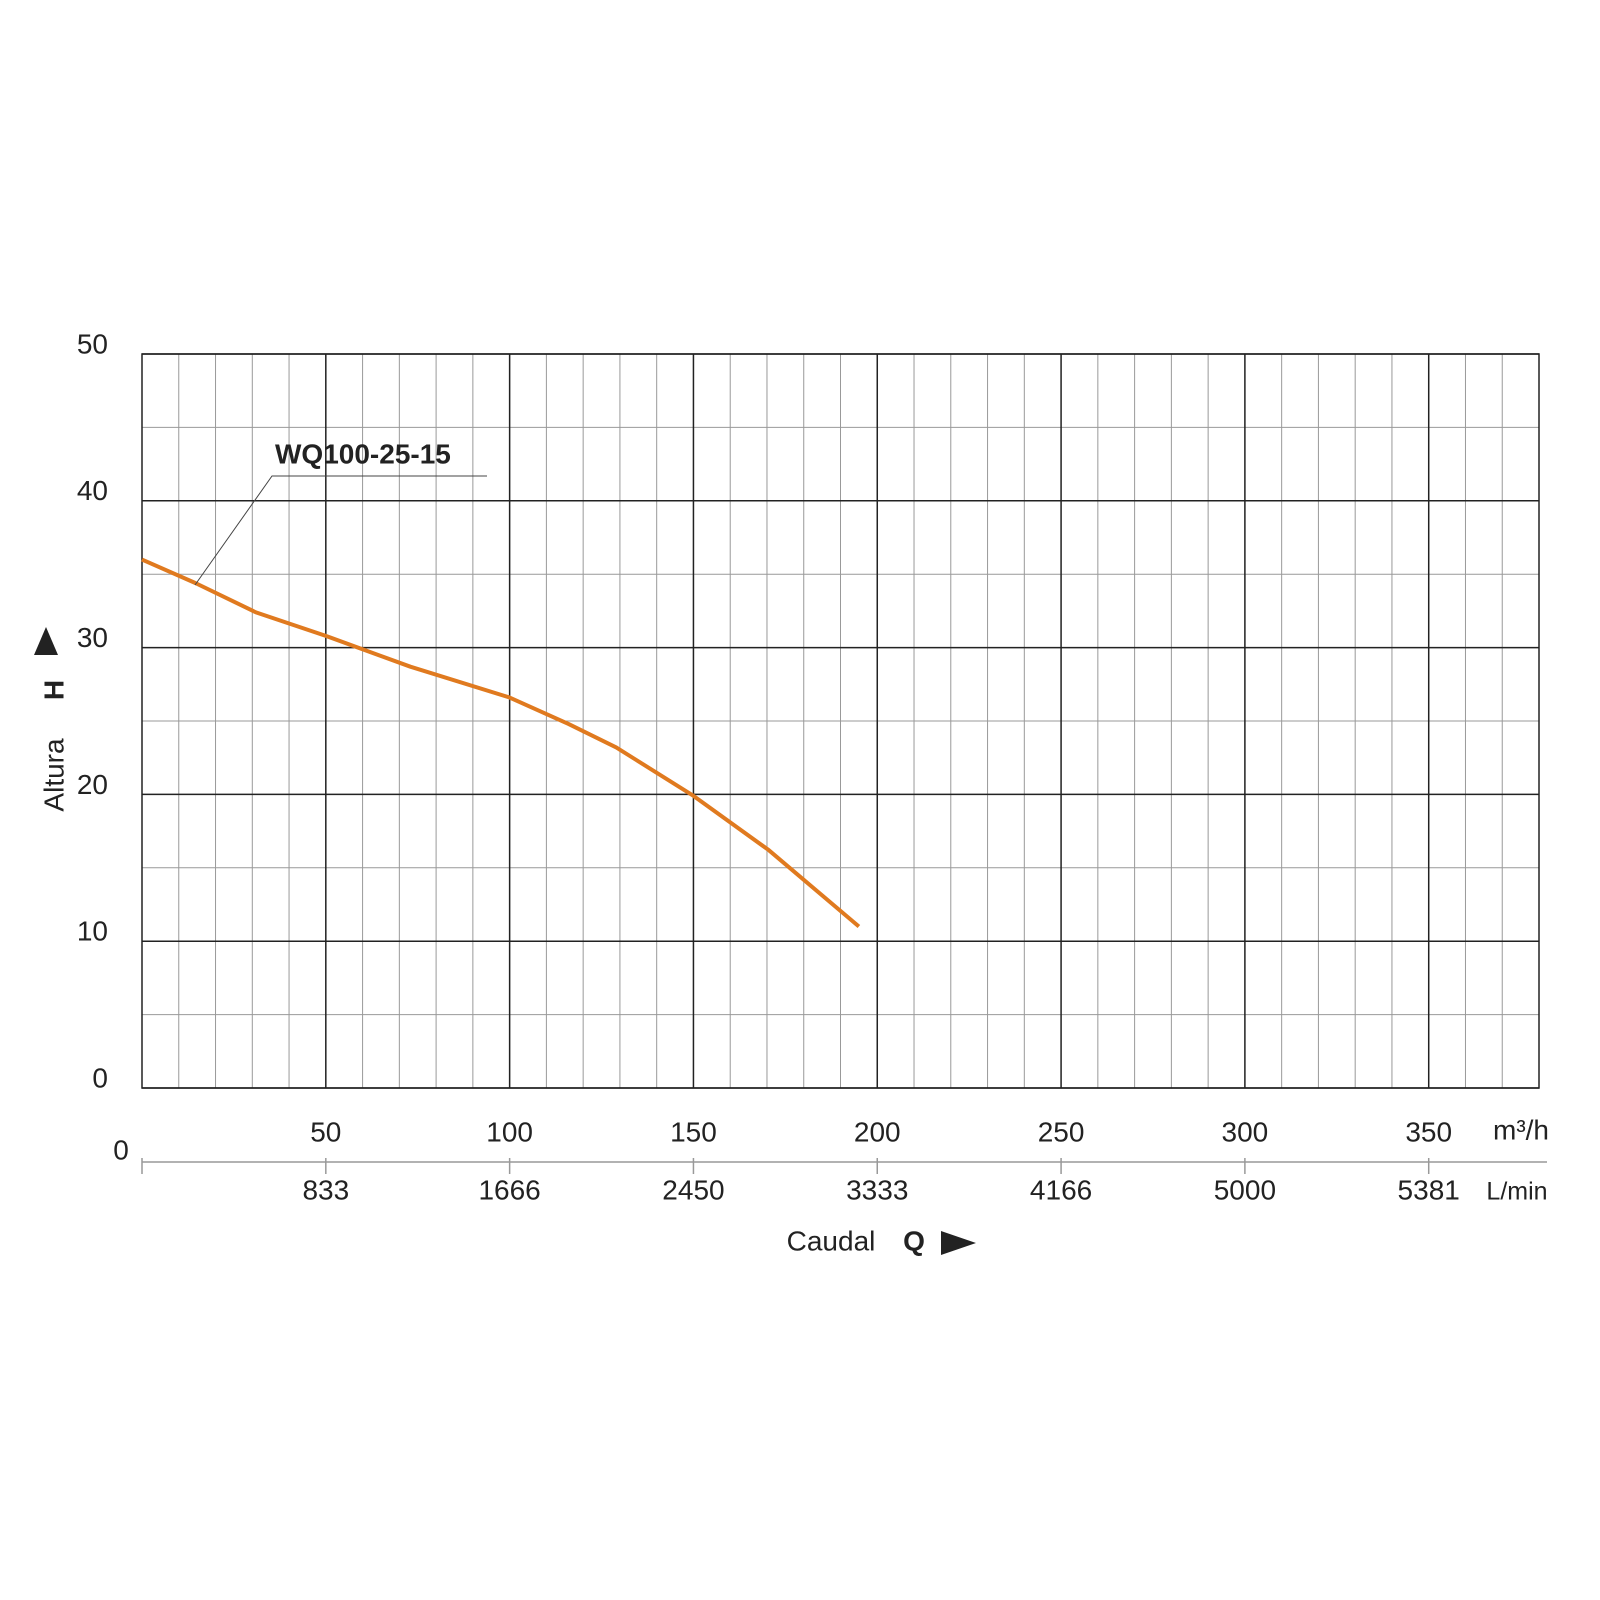 The height and width of the screenshot is (1600, 1600). I want to click on x-axis-label: Caudal, so click(831, 1240).